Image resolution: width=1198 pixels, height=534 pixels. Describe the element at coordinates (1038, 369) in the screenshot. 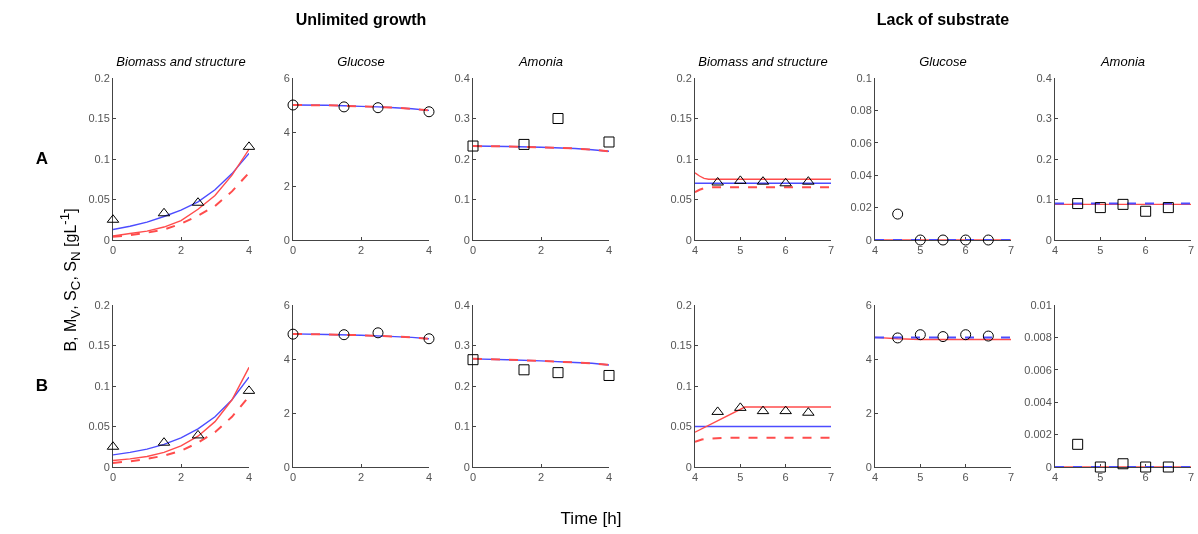

I see `y-tick-label: 0.006` at that location.